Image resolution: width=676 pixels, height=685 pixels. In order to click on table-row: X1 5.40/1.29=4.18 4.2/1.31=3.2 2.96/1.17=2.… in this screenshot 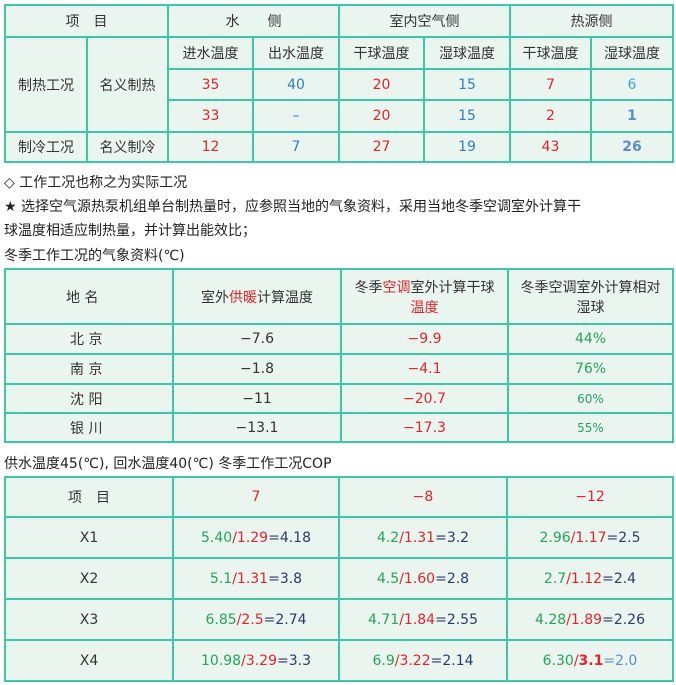, I will do `click(339, 537)`.